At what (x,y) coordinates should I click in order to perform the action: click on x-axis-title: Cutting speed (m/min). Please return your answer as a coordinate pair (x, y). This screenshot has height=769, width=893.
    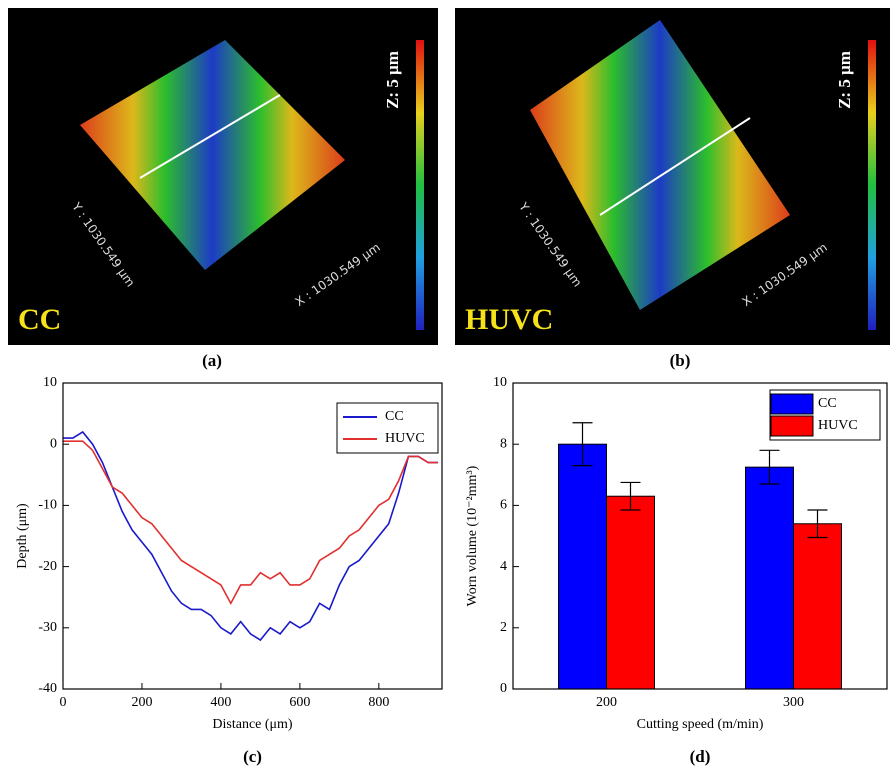
    Looking at the image, I should click on (700, 724).